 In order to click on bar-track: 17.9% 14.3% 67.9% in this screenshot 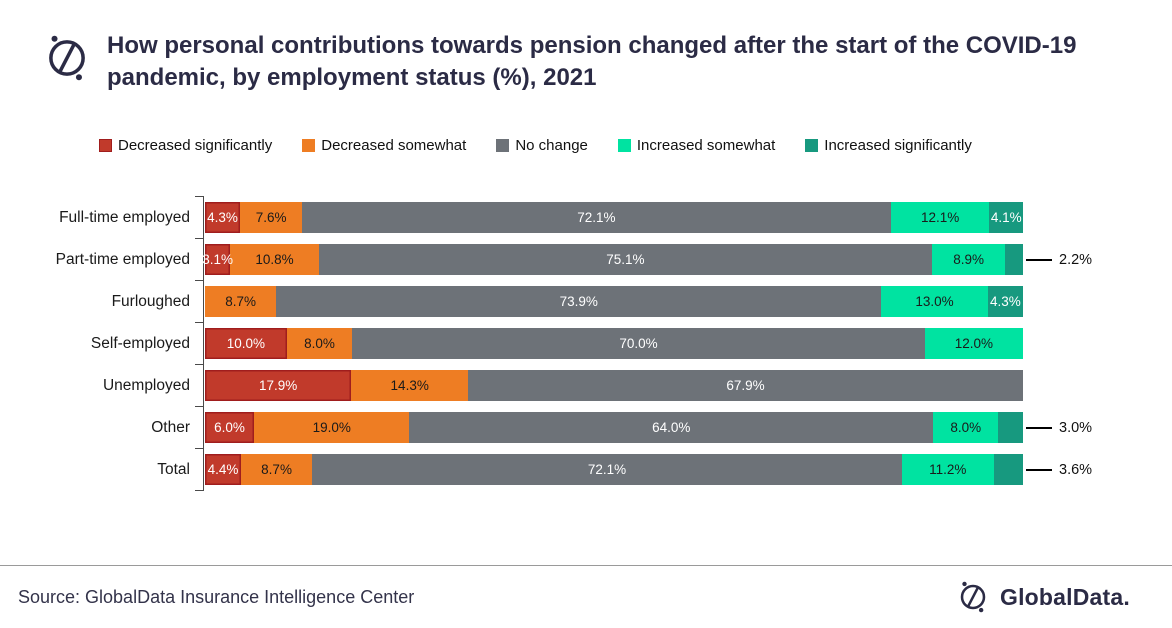, I will do `click(614, 386)`.